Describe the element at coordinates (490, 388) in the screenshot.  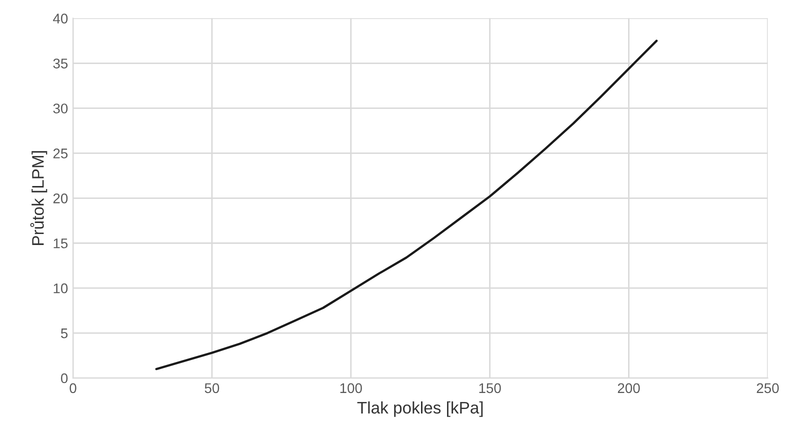
I see `x-tick-label: 150` at that location.